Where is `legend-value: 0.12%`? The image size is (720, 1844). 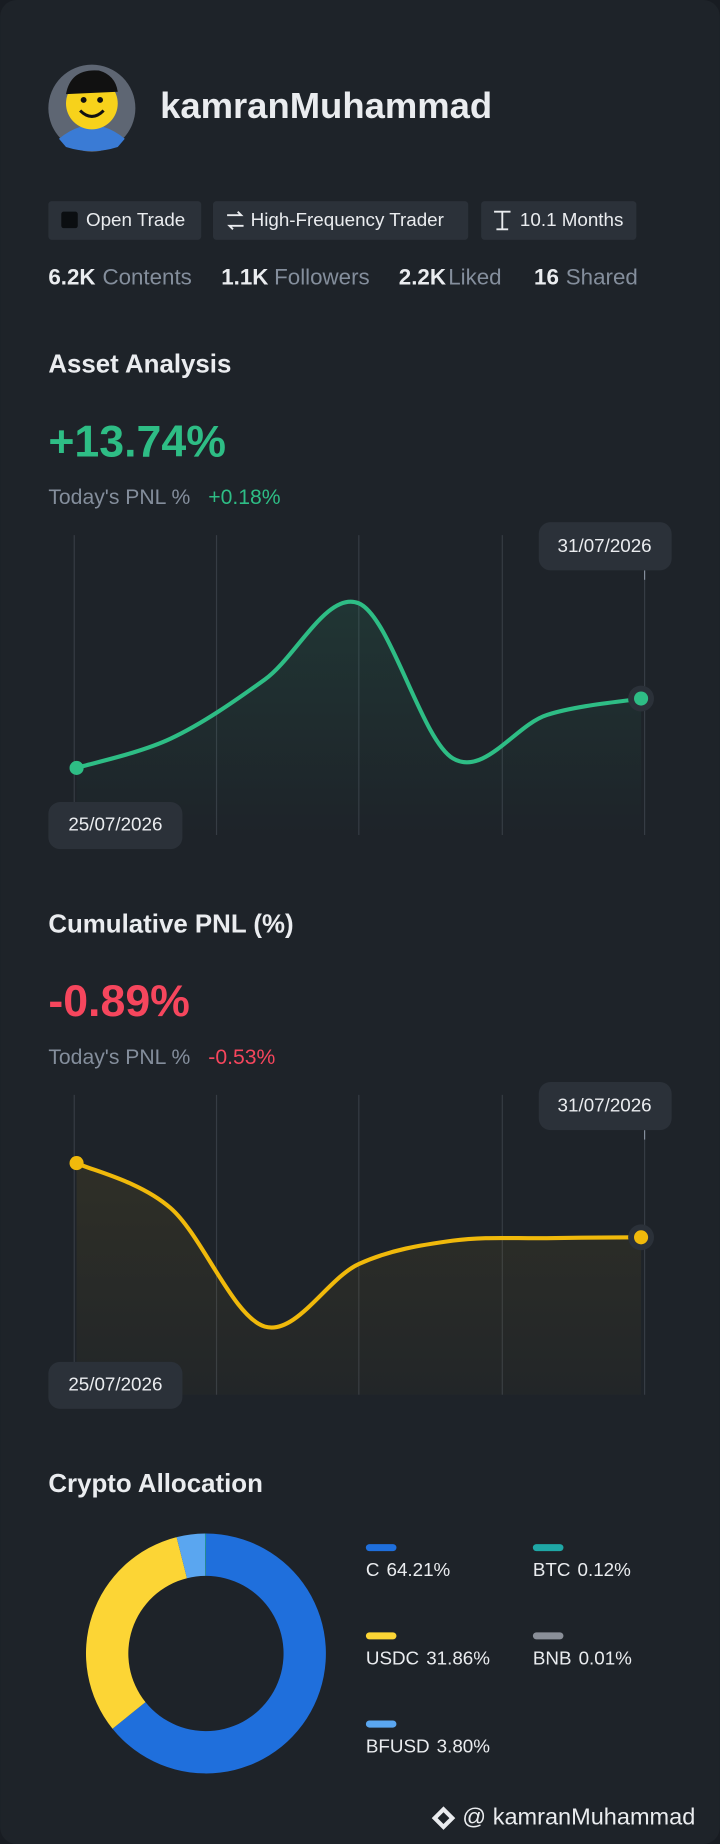 legend-value: 0.12% is located at coordinates (605, 1569).